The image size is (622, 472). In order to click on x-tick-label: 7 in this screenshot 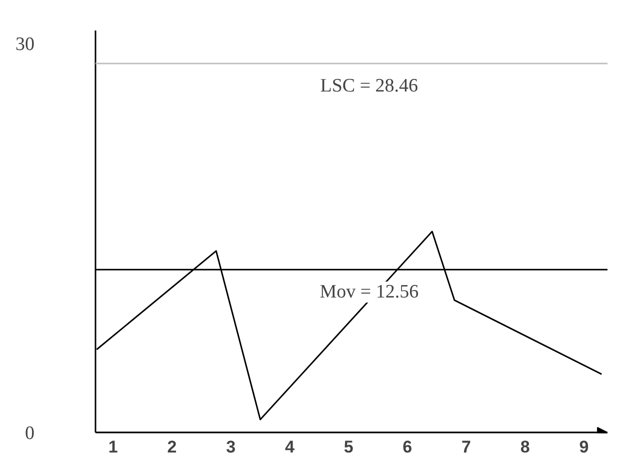, I will do `click(466, 447)`.